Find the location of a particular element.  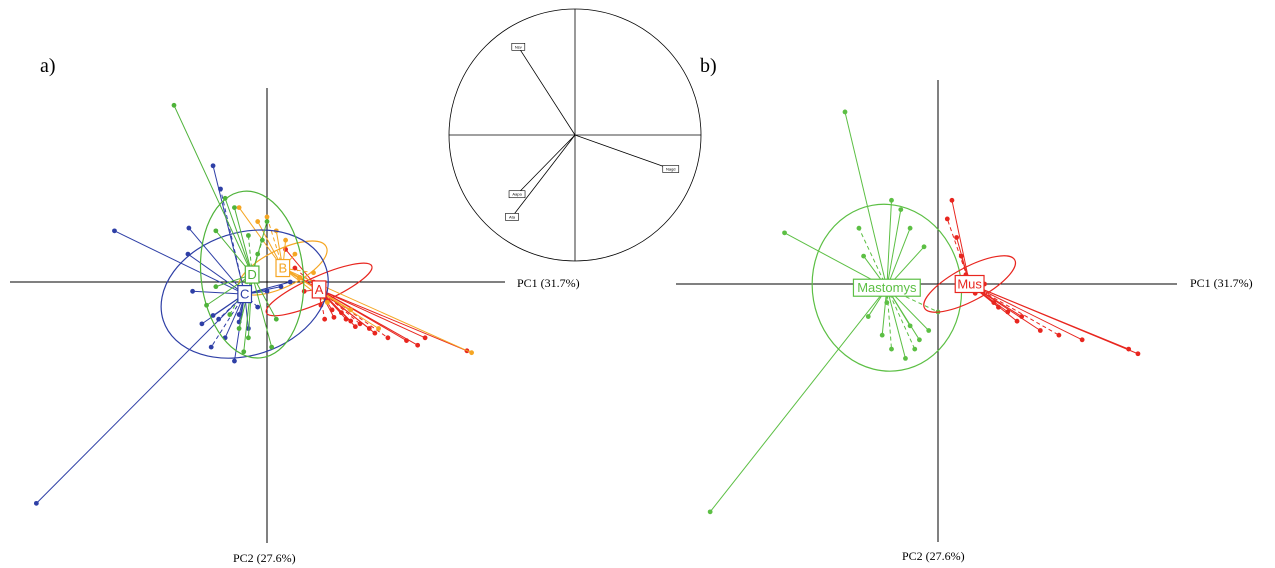

panel-a-c-ellipse is located at coordinates (244, 294).